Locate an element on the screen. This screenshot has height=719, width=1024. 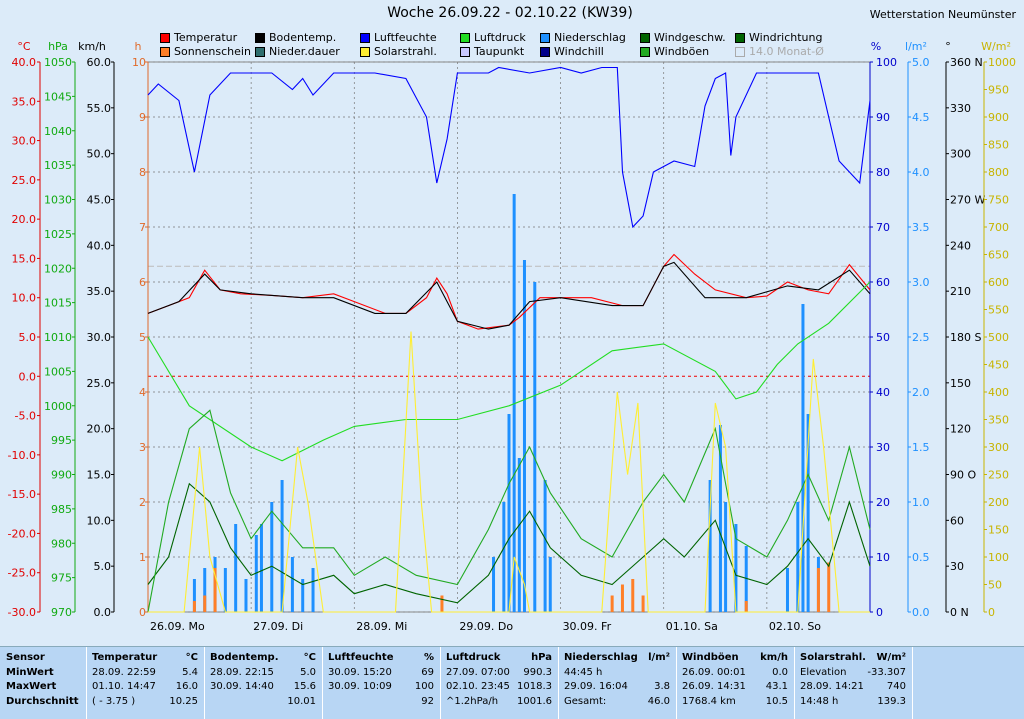
stats-value: 139.3 is located at coordinates (891, 701).